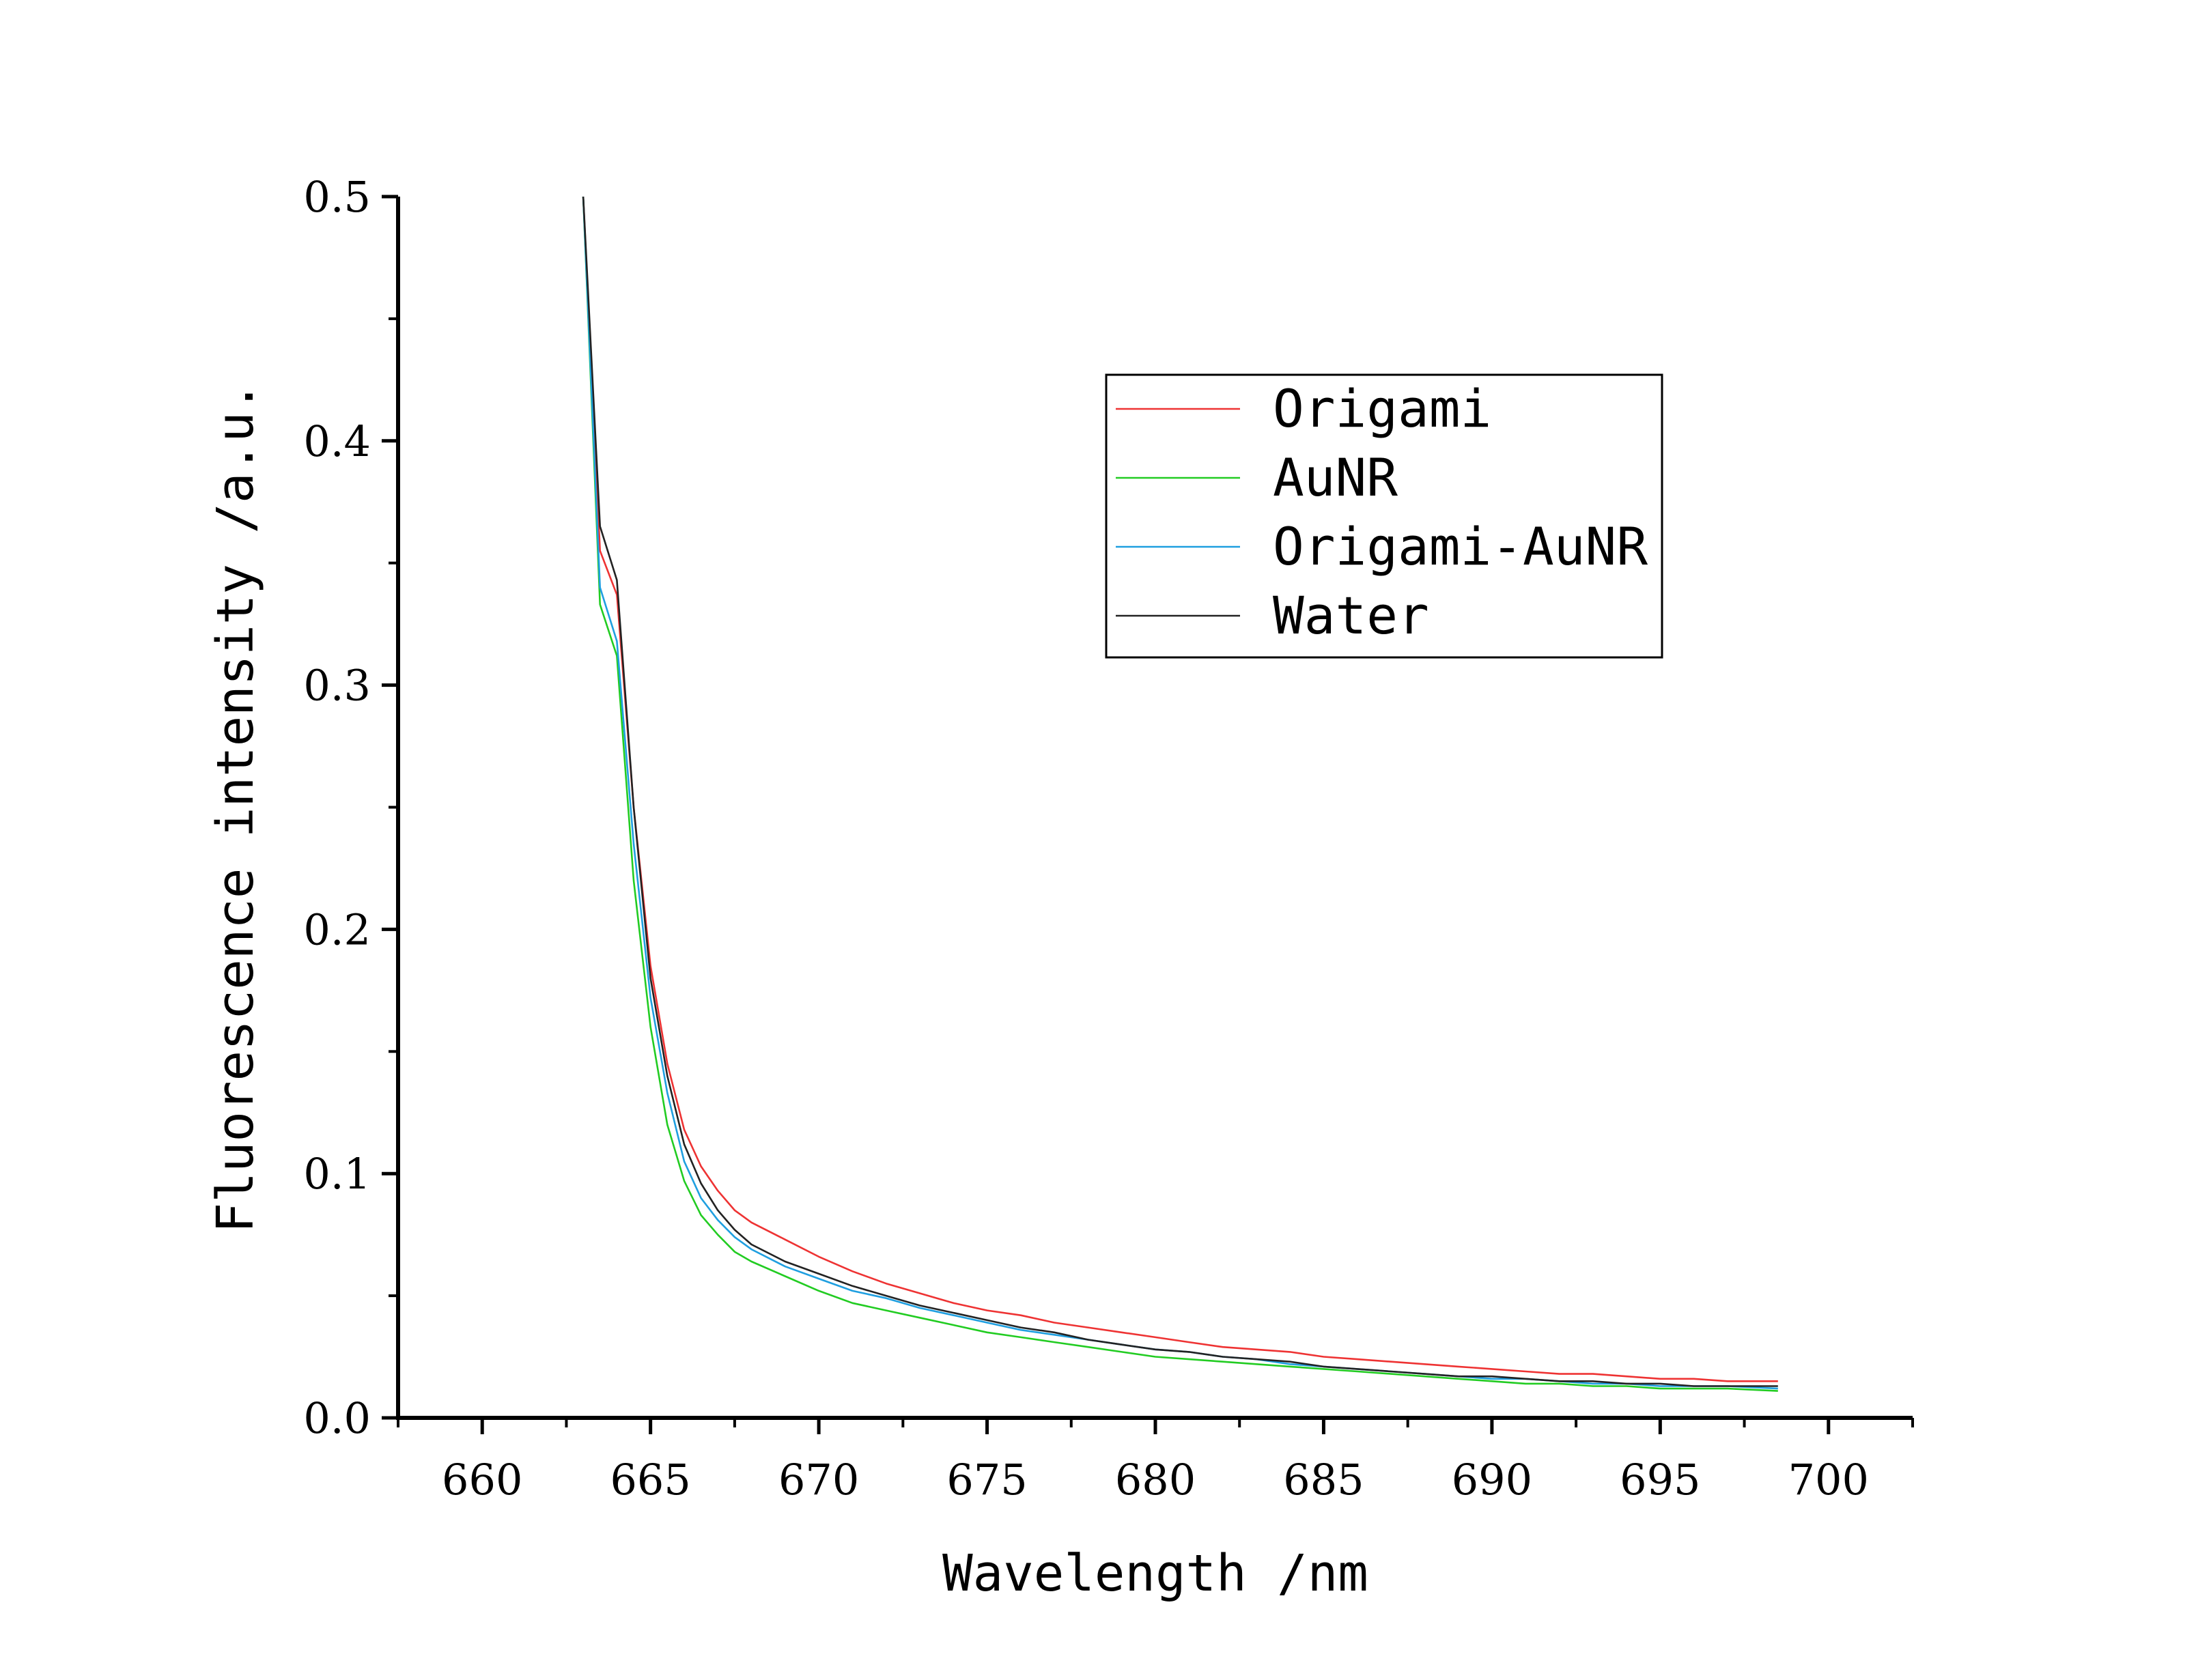  I want to click on x-tick-label: 680, so click(1155, 1480).